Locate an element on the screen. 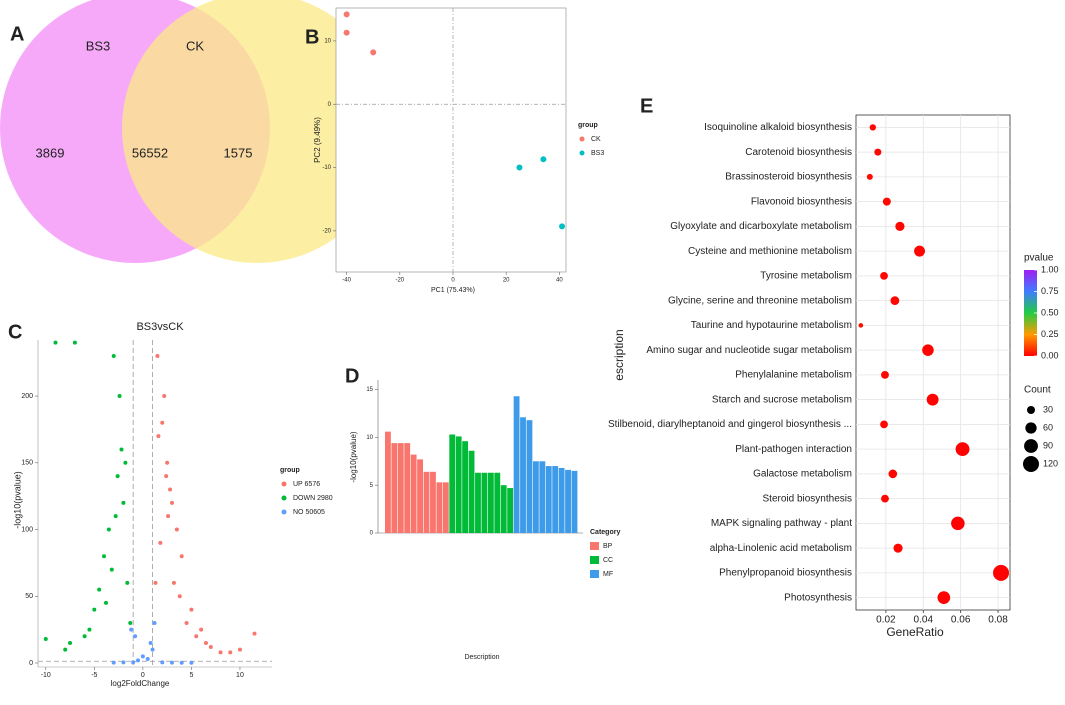  legend-label: BP is located at coordinates (608, 546).